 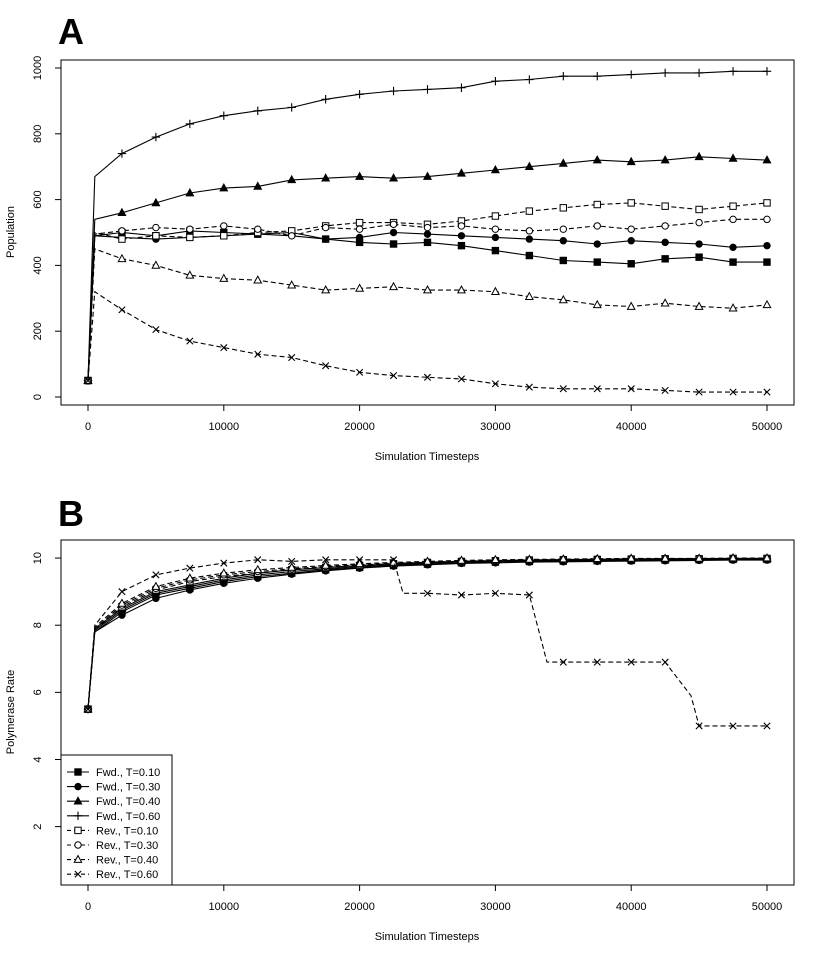 I want to click on y-tick-label-a-1: 200, so click(x=38, y=331).